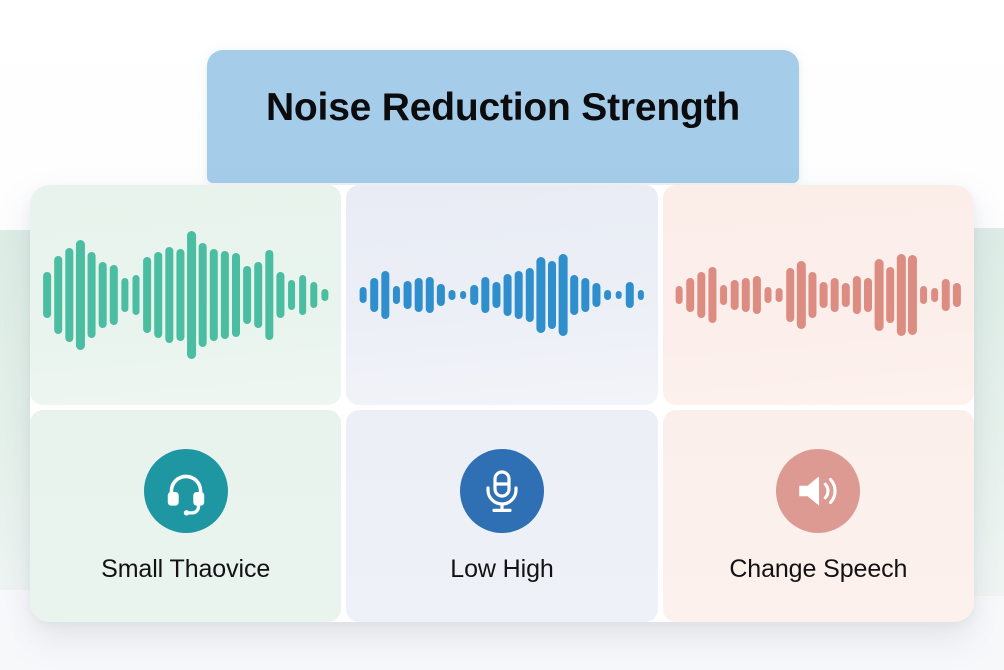 The height and width of the screenshot is (670, 1004). I want to click on option-label-low-high: Low High, so click(502, 568).